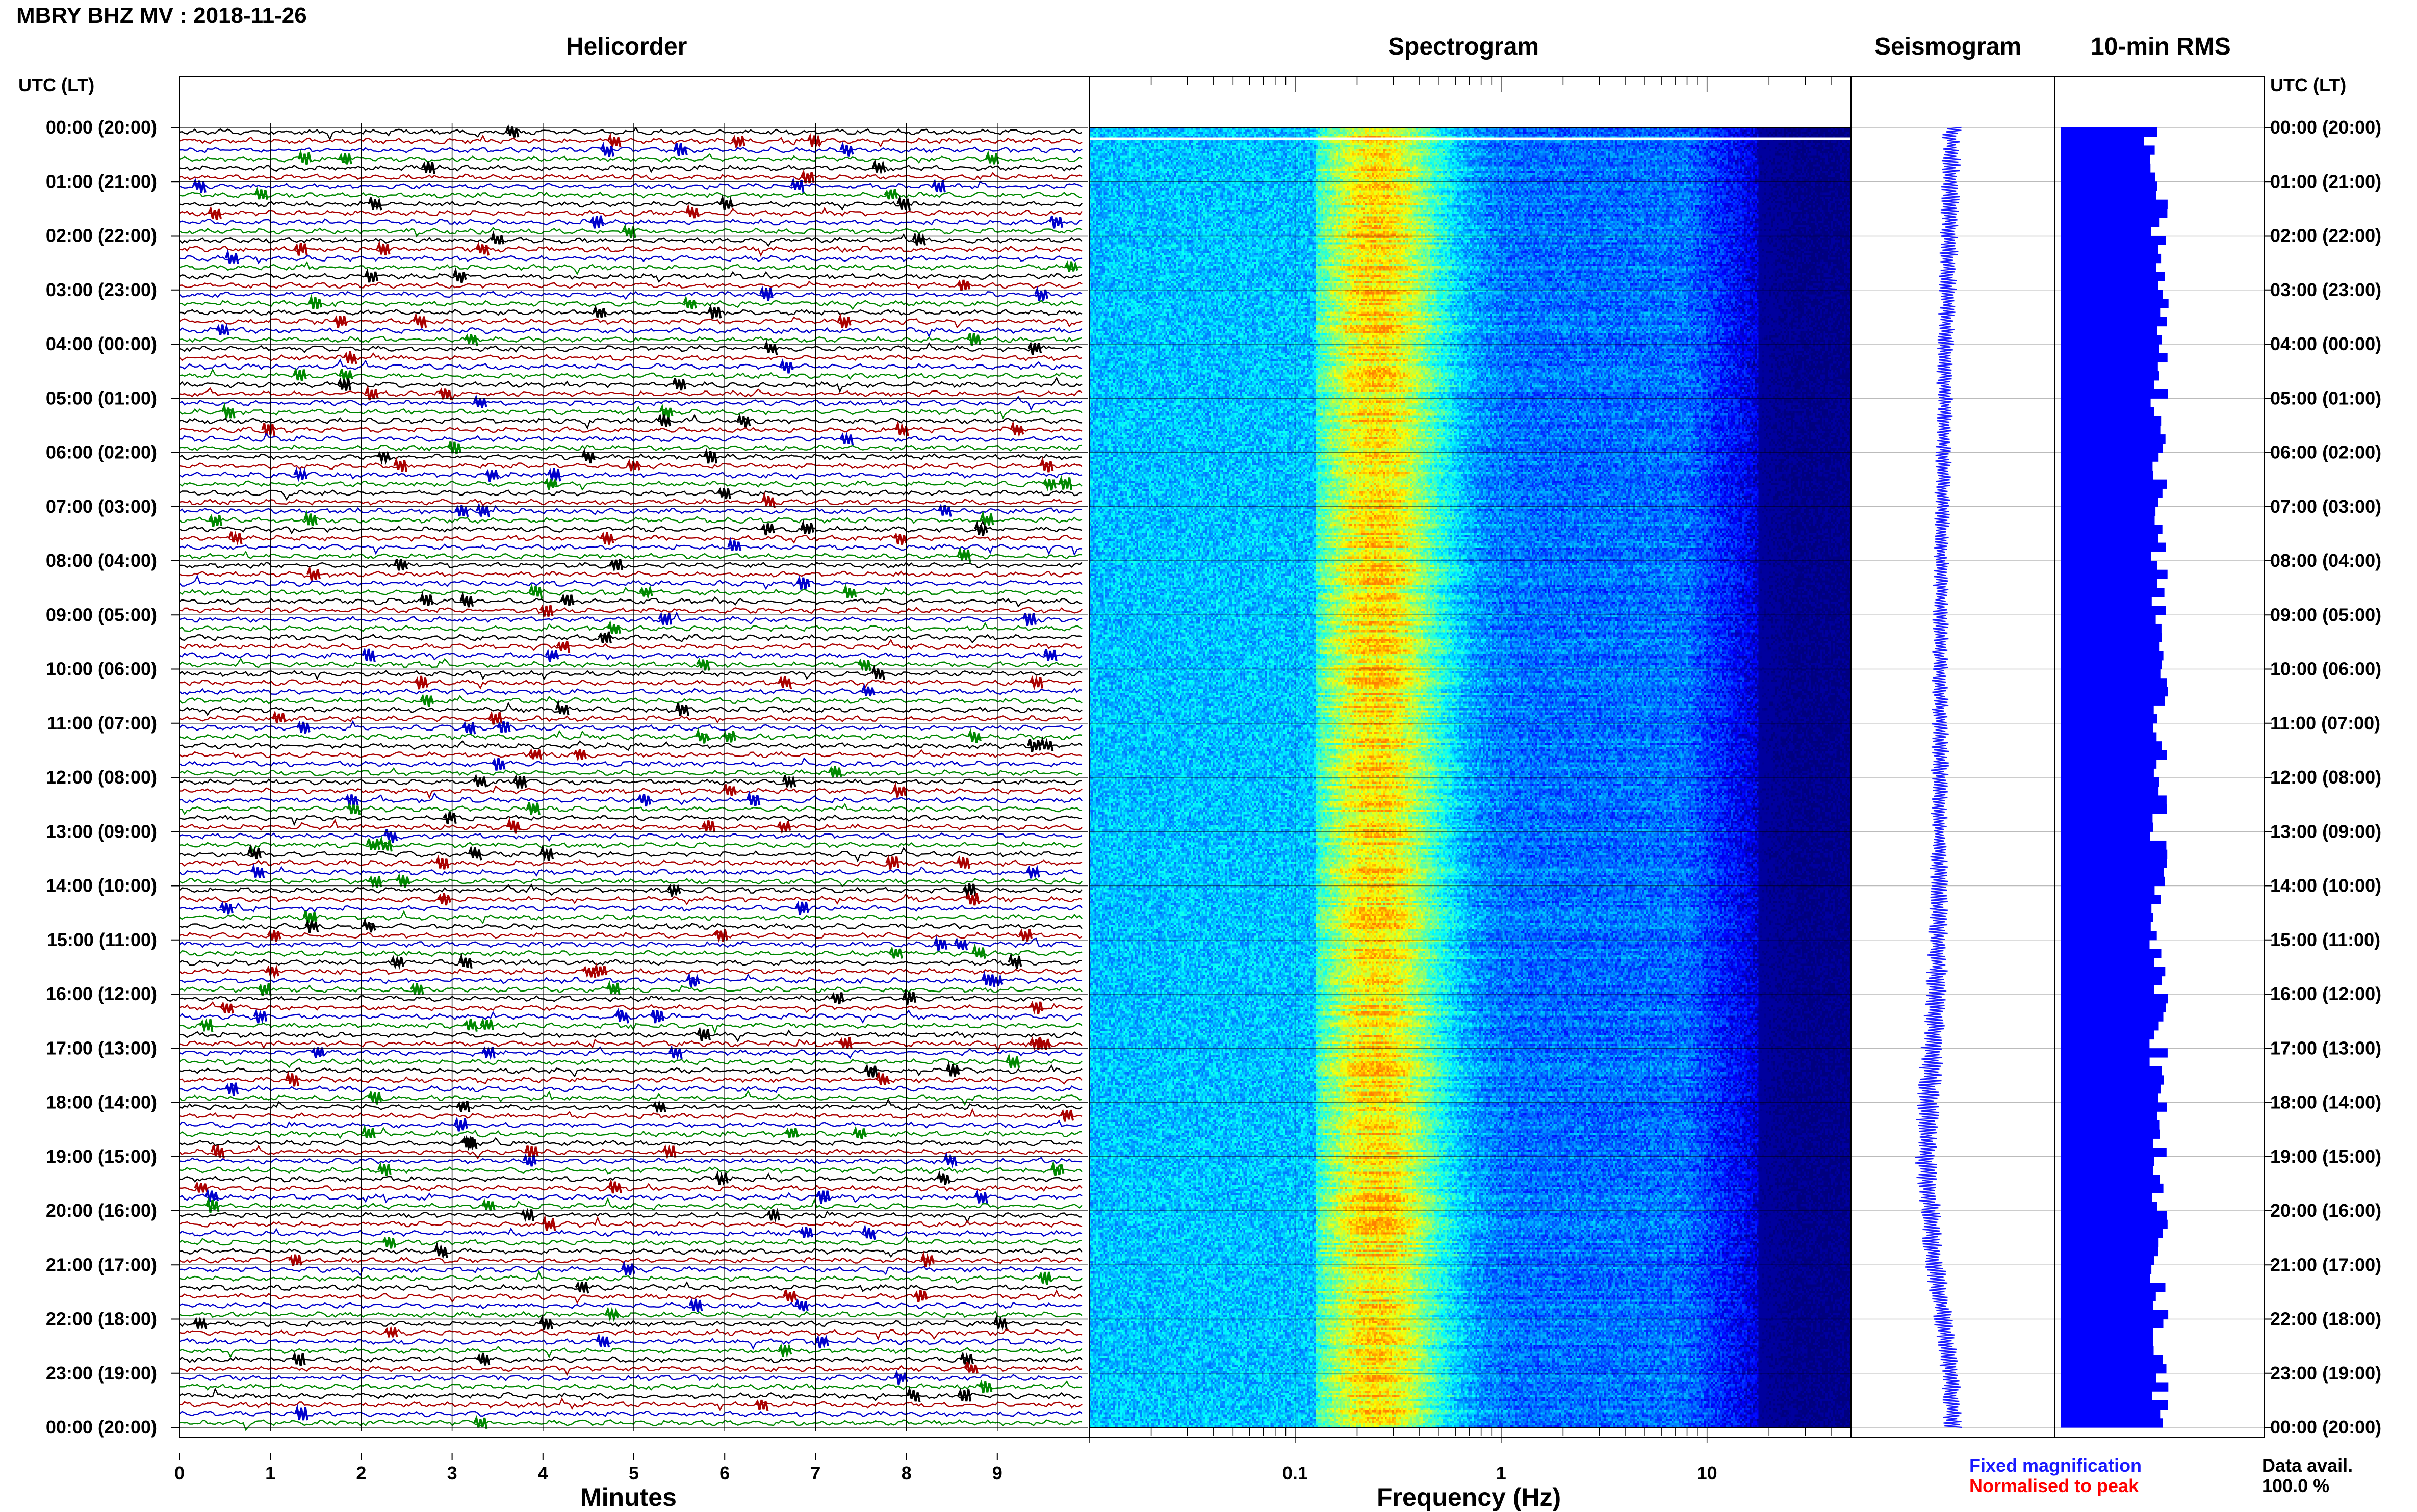 The height and width of the screenshot is (1512, 2417). Describe the element at coordinates (101, 1156) in the screenshot. I see `time-label-left: 19:00 (15:00)` at that location.